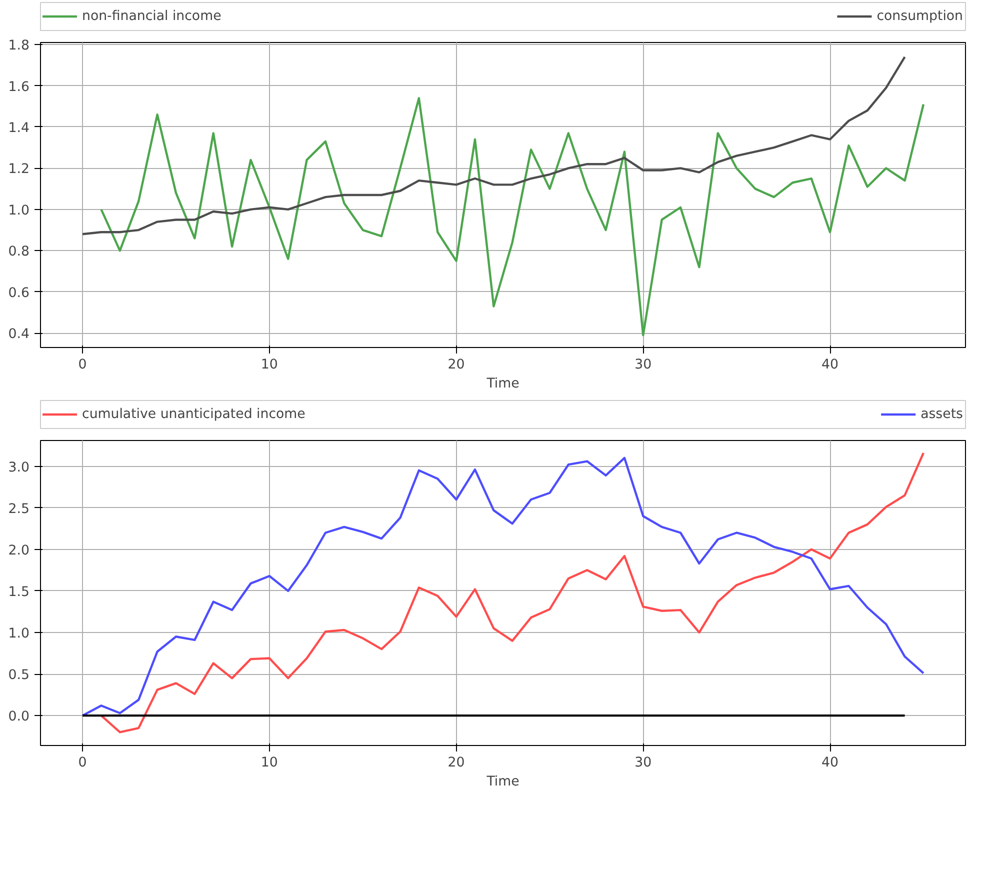  Describe the element at coordinates (194, 414) in the screenshot. I see `legend-label: cumulative unanticipated income` at that location.